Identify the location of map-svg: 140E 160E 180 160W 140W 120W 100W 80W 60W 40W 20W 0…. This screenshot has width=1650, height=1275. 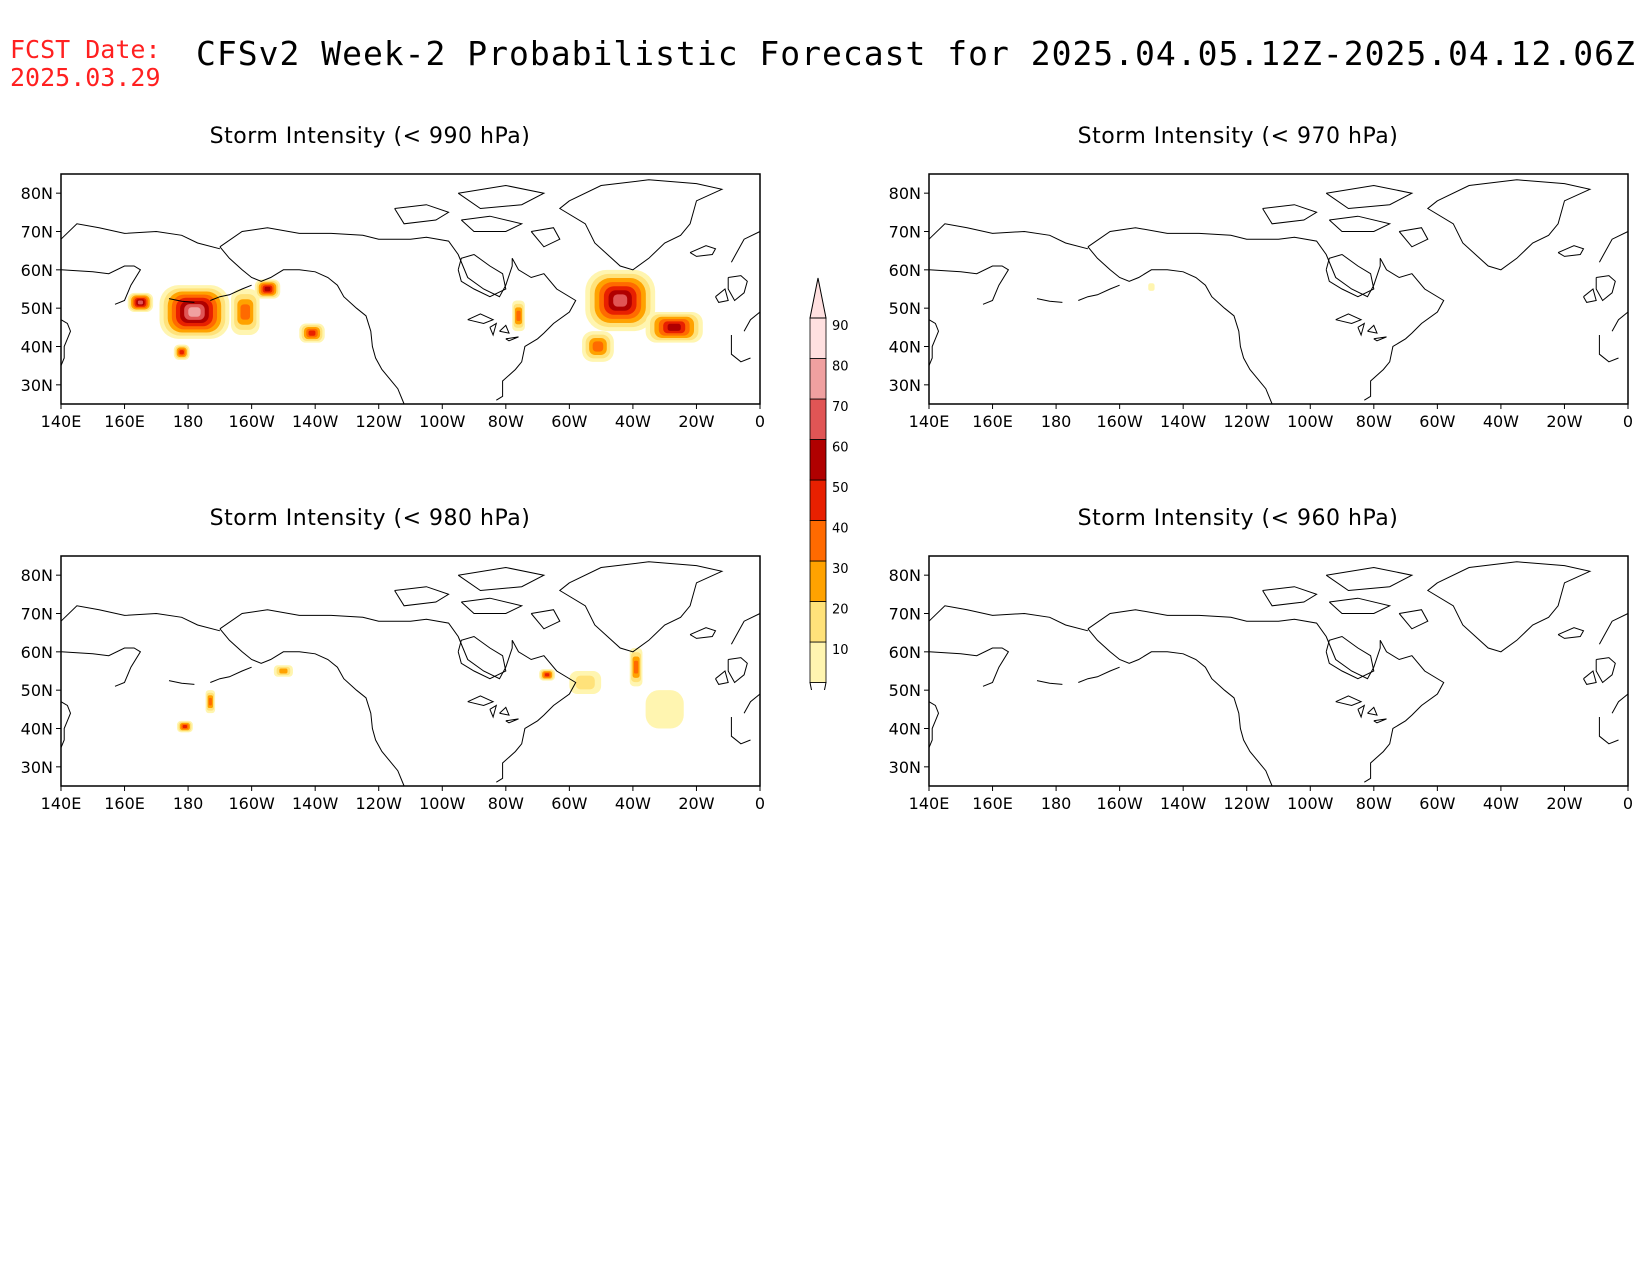
(385, 277).